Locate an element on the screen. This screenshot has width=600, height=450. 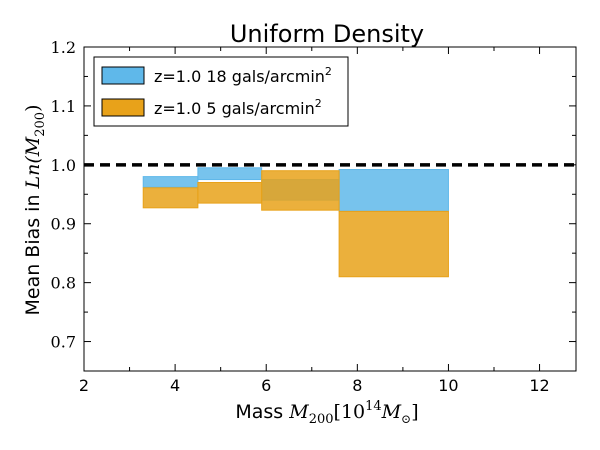
bias-bin-series1-bin1 is located at coordinates (170, 182).